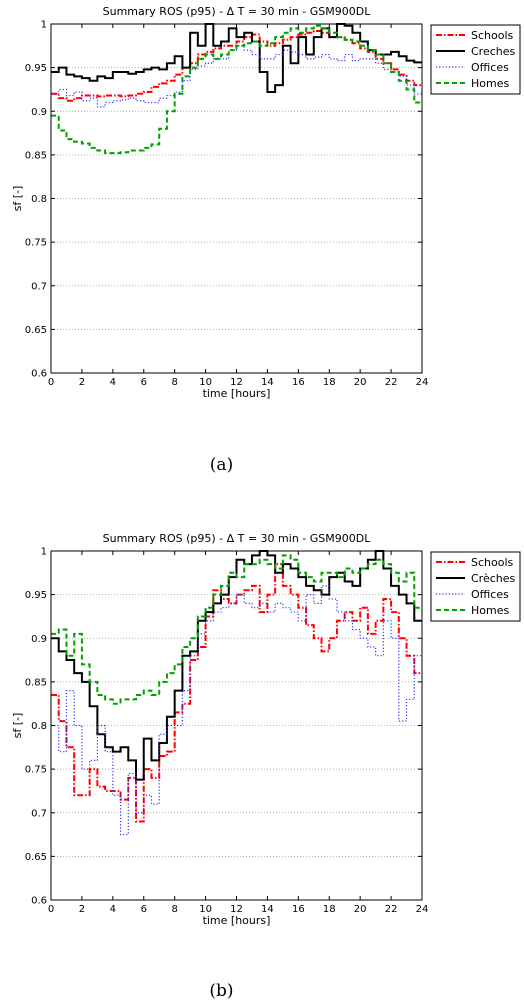 This screenshot has height=1002, width=524. What do you see at coordinates (493, 578) in the screenshot?
I see `legend-label: Crèches` at bounding box center [493, 578].